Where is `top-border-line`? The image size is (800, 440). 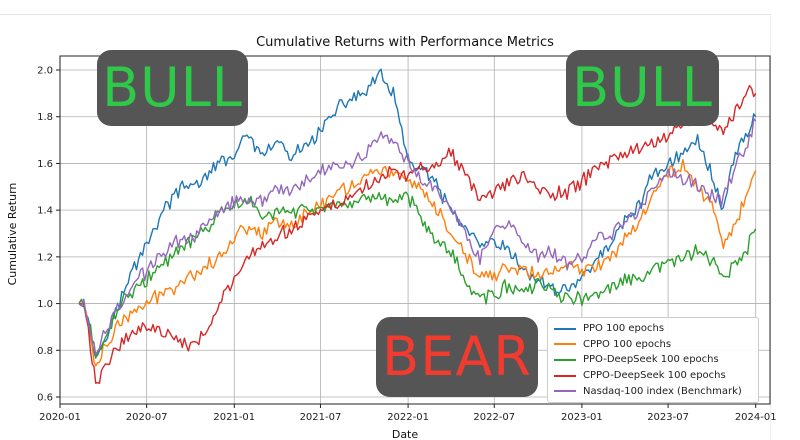 top-border-line is located at coordinates (385, 14).